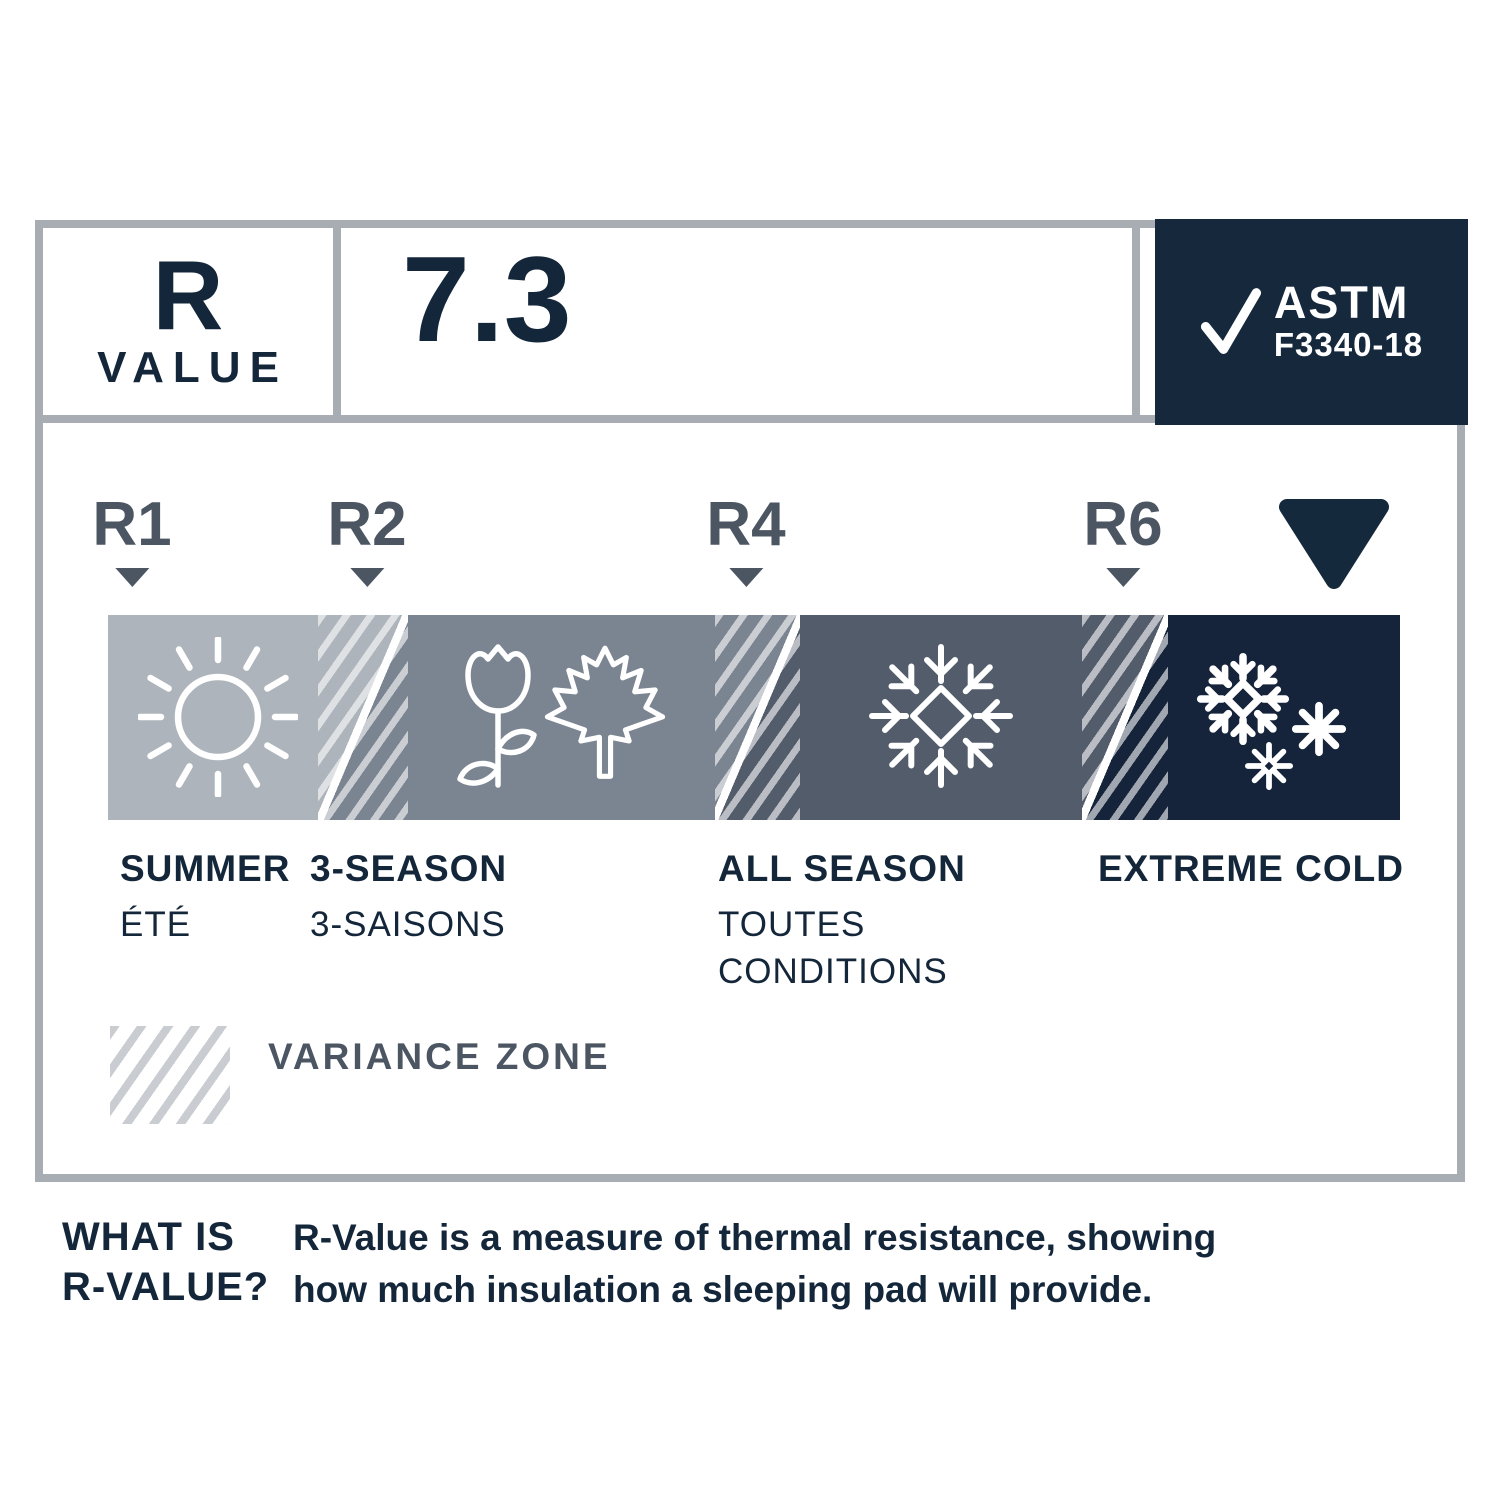 This screenshot has width=1500, height=1500. I want to click on segment-3-season, so click(561, 717).